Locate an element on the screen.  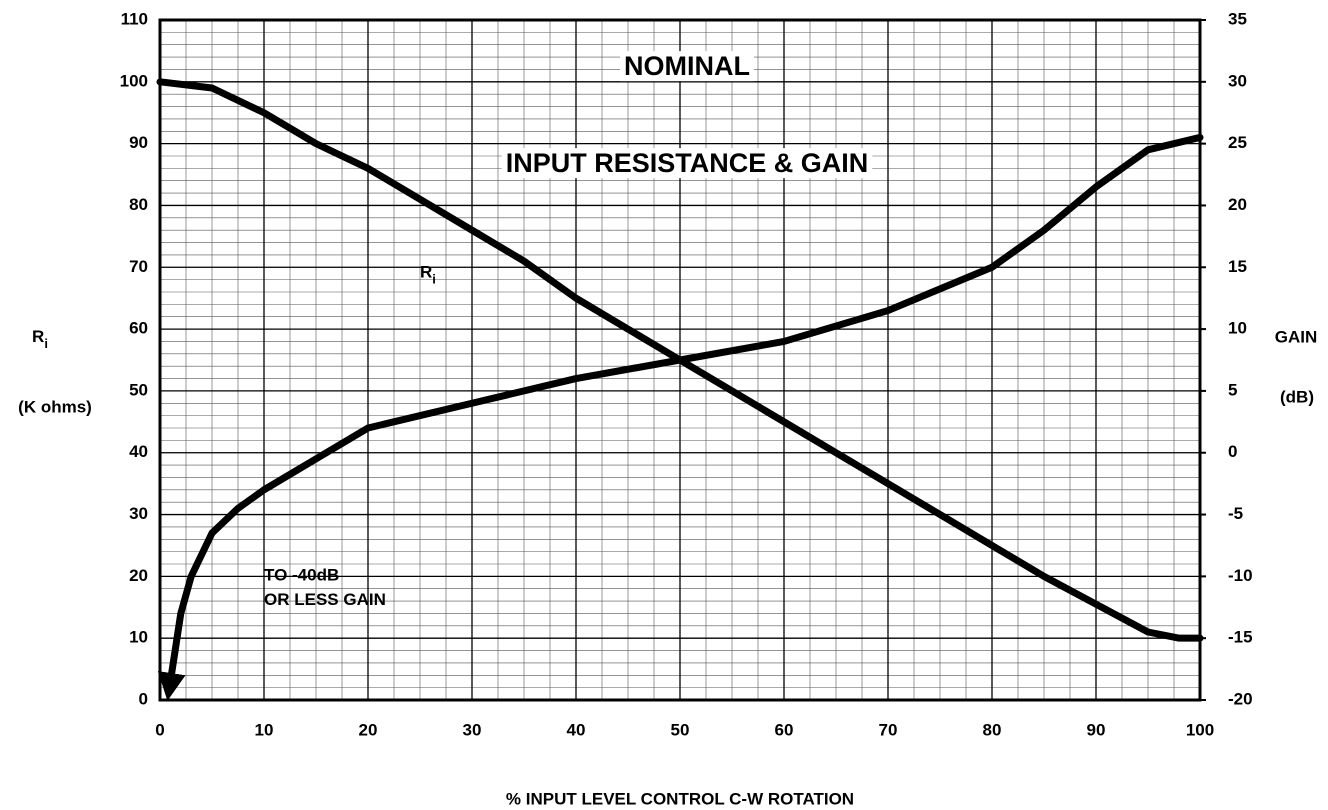
annotation-text: R is located at coordinates (426, 272).